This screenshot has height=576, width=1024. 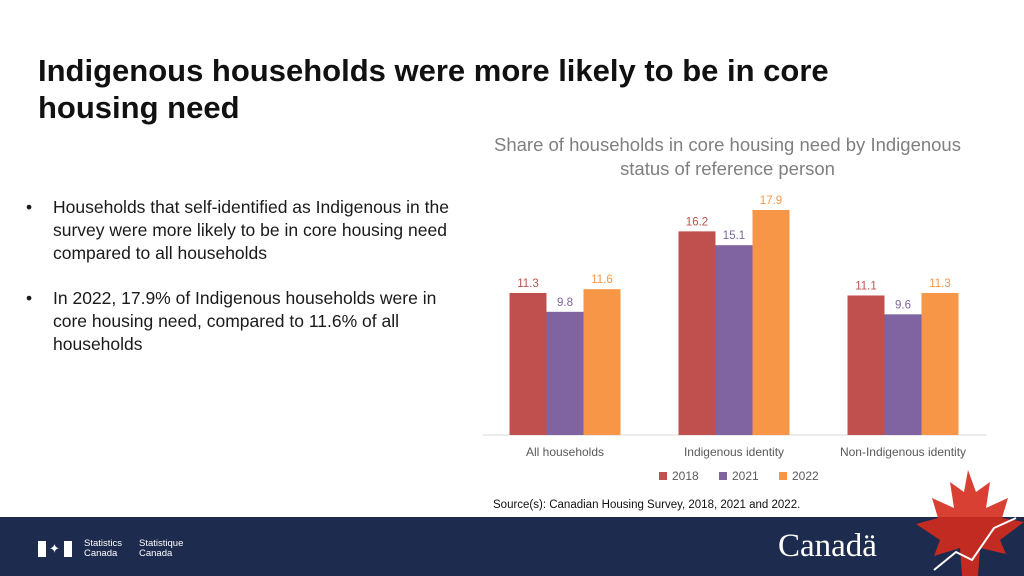 What do you see at coordinates (745, 476) in the screenshot?
I see `legend-label: 2021` at bounding box center [745, 476].